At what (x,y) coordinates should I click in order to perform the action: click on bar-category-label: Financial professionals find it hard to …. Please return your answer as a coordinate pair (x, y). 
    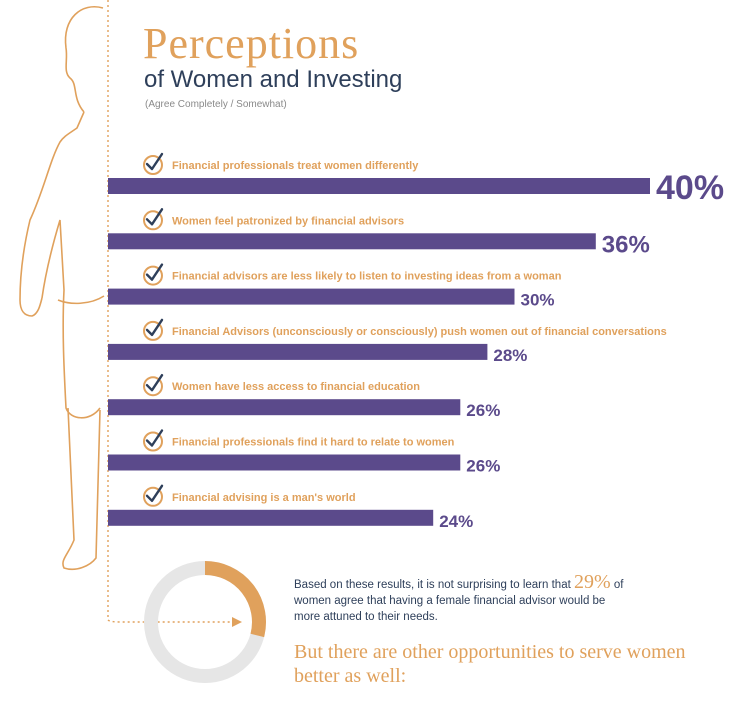
    Looking at the image, I should click on (313, 443).